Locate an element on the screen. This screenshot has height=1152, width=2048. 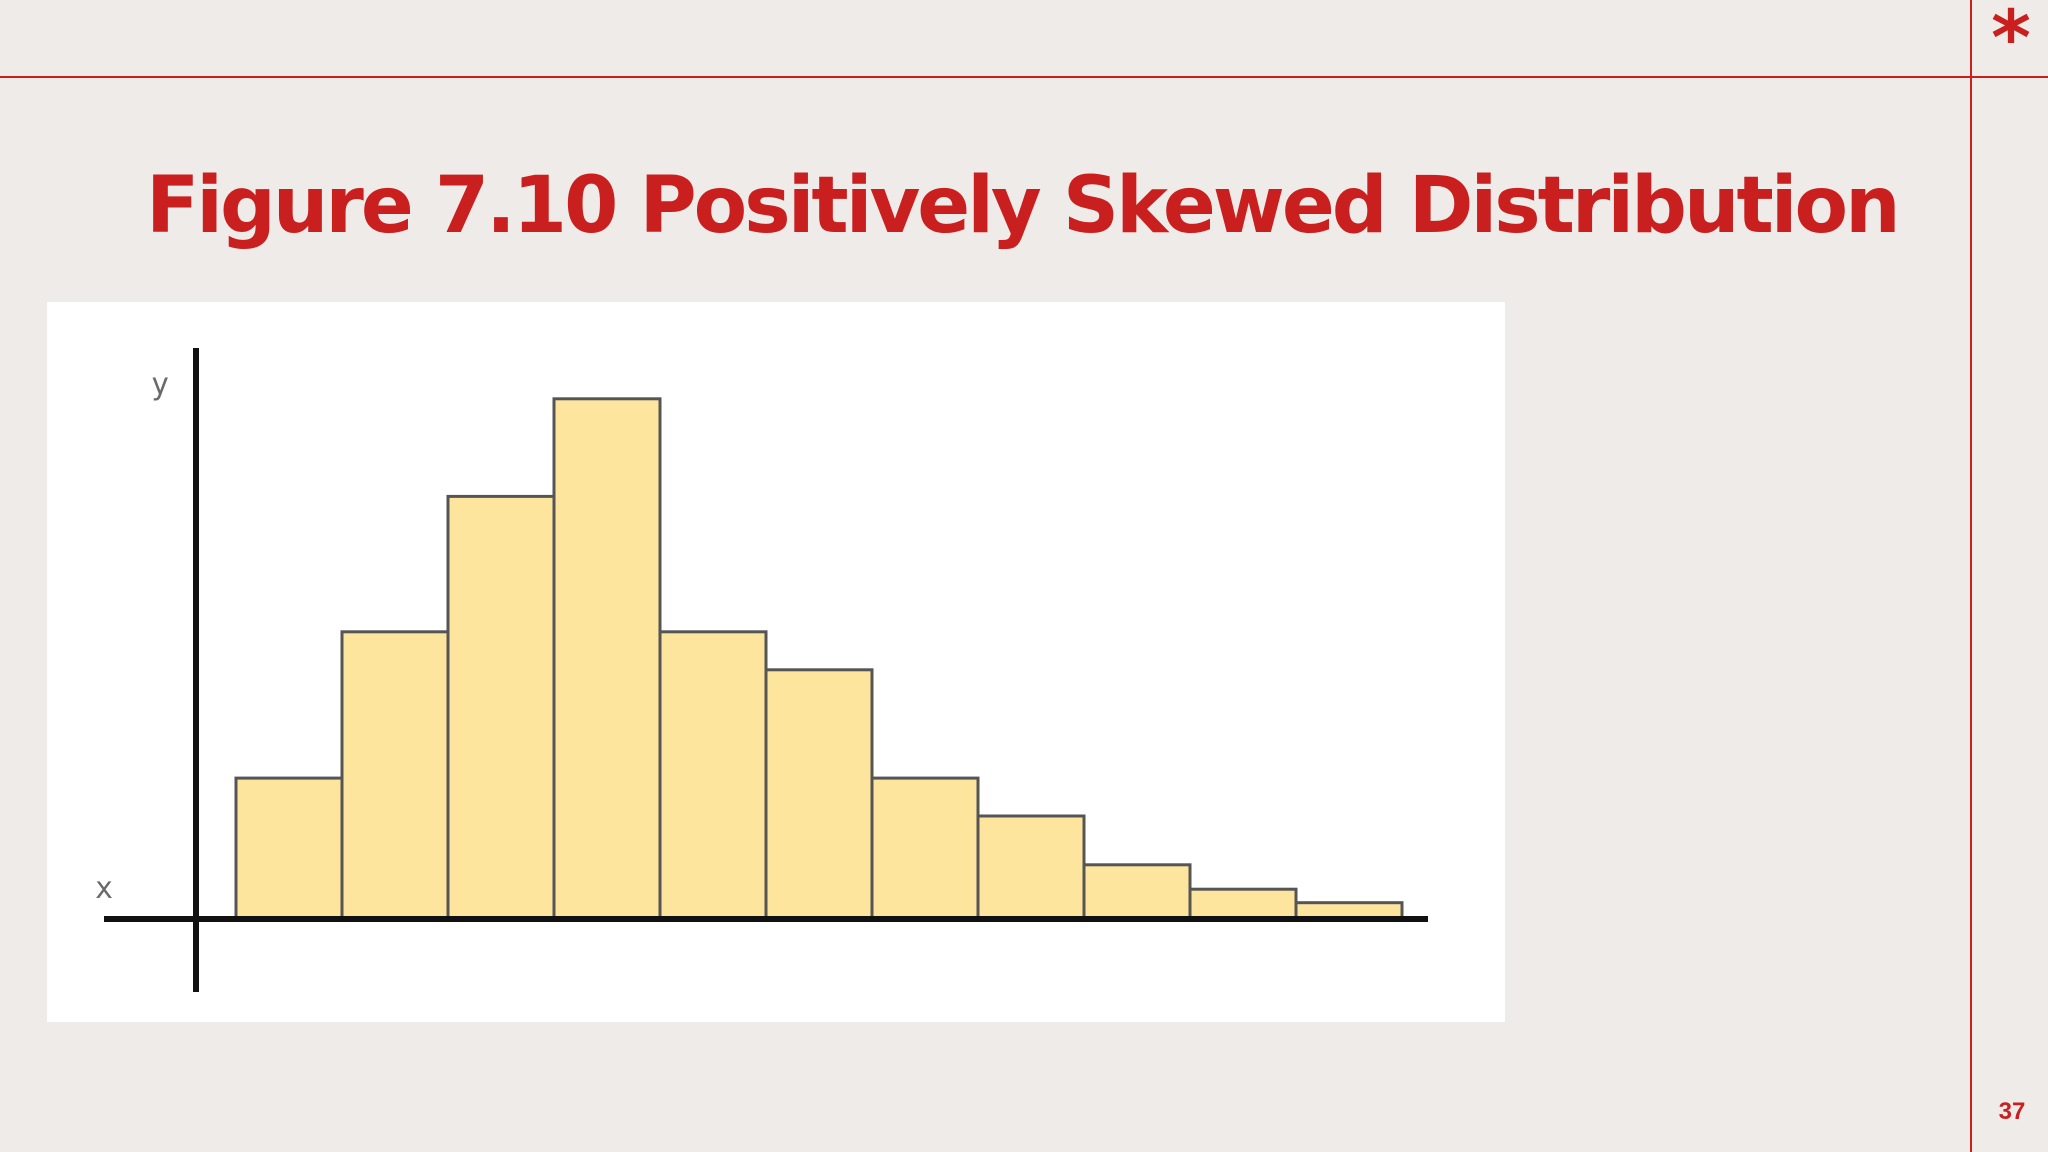
page-number: 37 is located at coordinates (2012, 1111).